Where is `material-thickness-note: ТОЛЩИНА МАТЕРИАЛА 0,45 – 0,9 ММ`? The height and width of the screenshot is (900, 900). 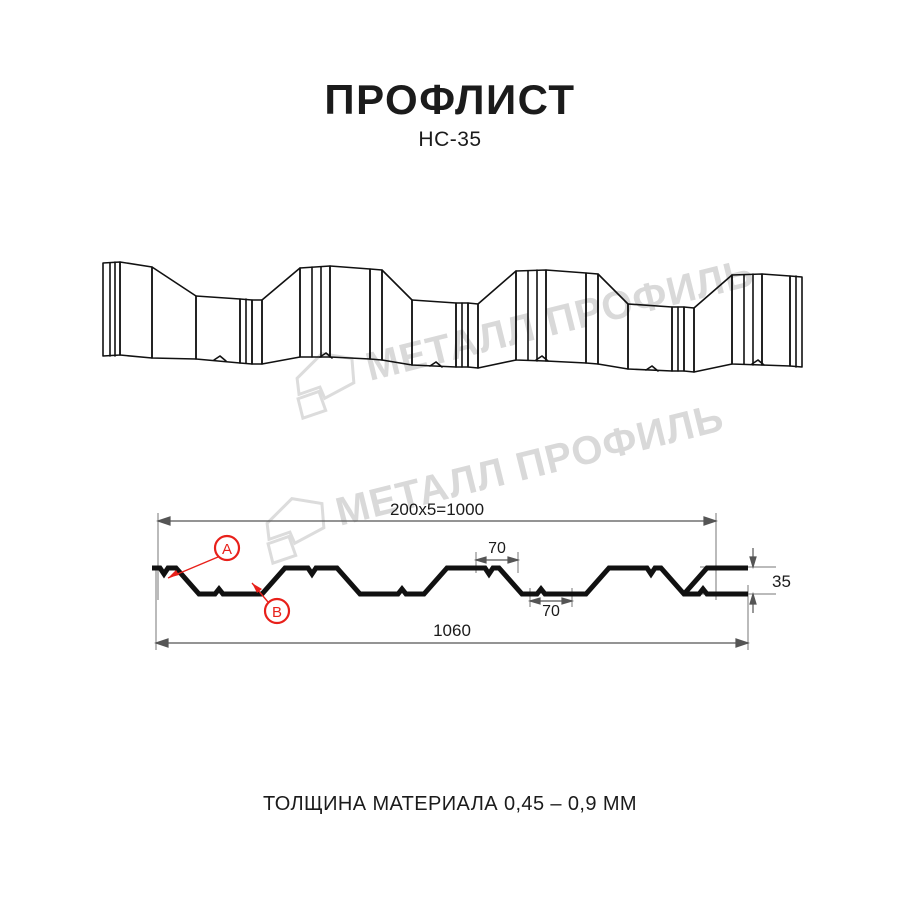
material-thickness-note: ТОЛЩИНА МАТЕРИАЛА 0,45 – 0,9 ММ is located at coordinates (450, 804).